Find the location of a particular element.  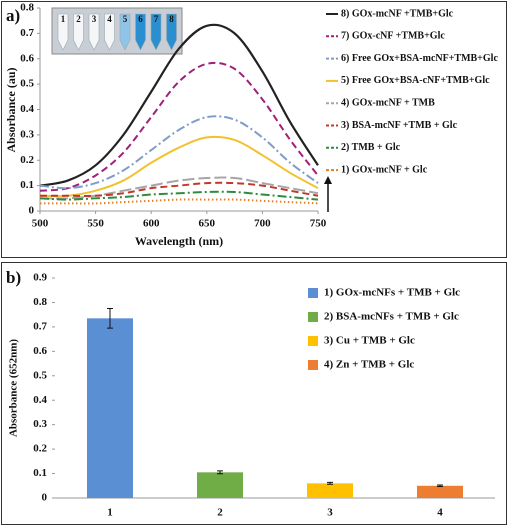

legend-label: 3) BSA-mcNF +TMB + Glc is located at coordinates (399, 125).